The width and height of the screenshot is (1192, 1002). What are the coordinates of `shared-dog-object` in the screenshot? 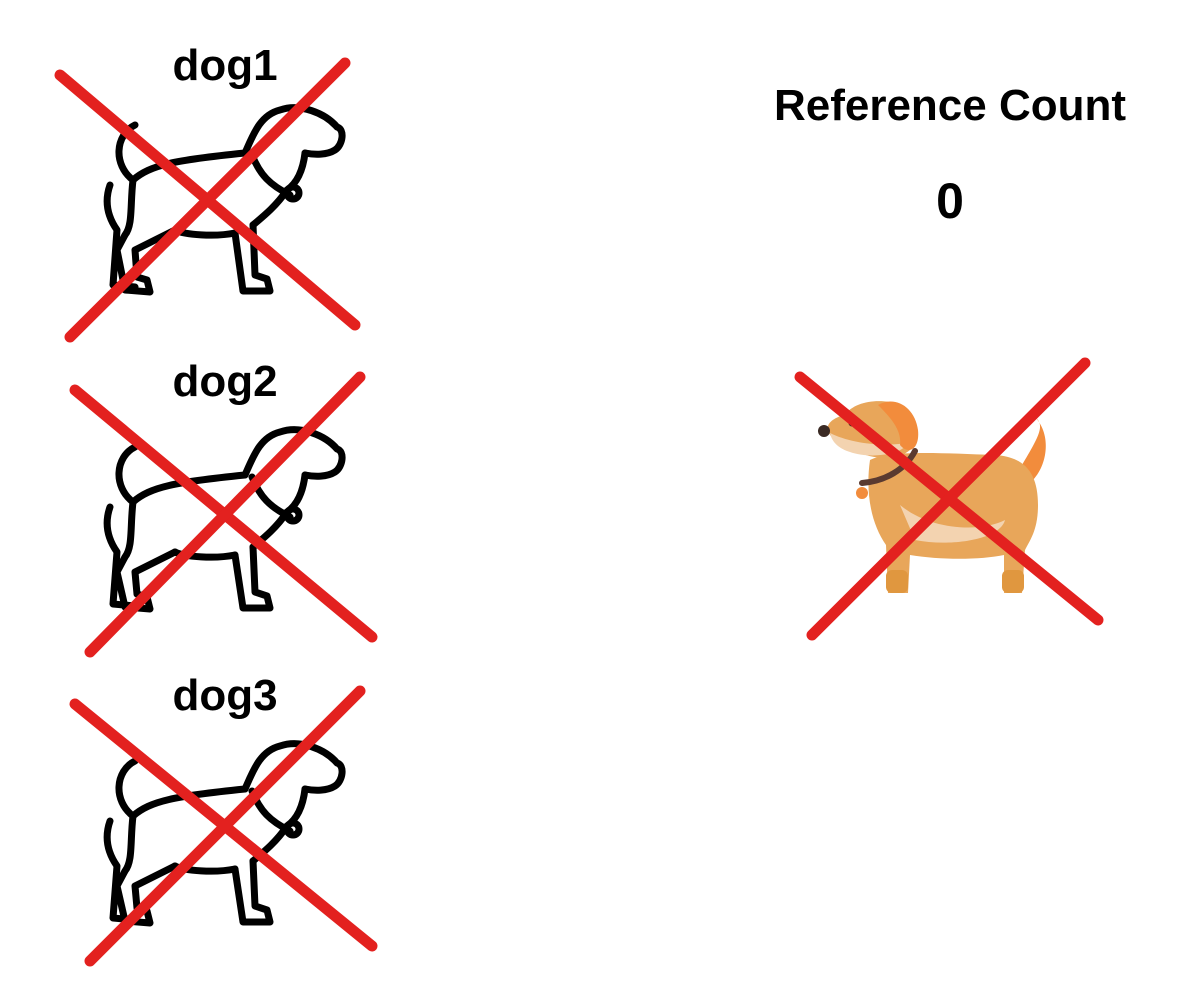 It's located at (950, 500).